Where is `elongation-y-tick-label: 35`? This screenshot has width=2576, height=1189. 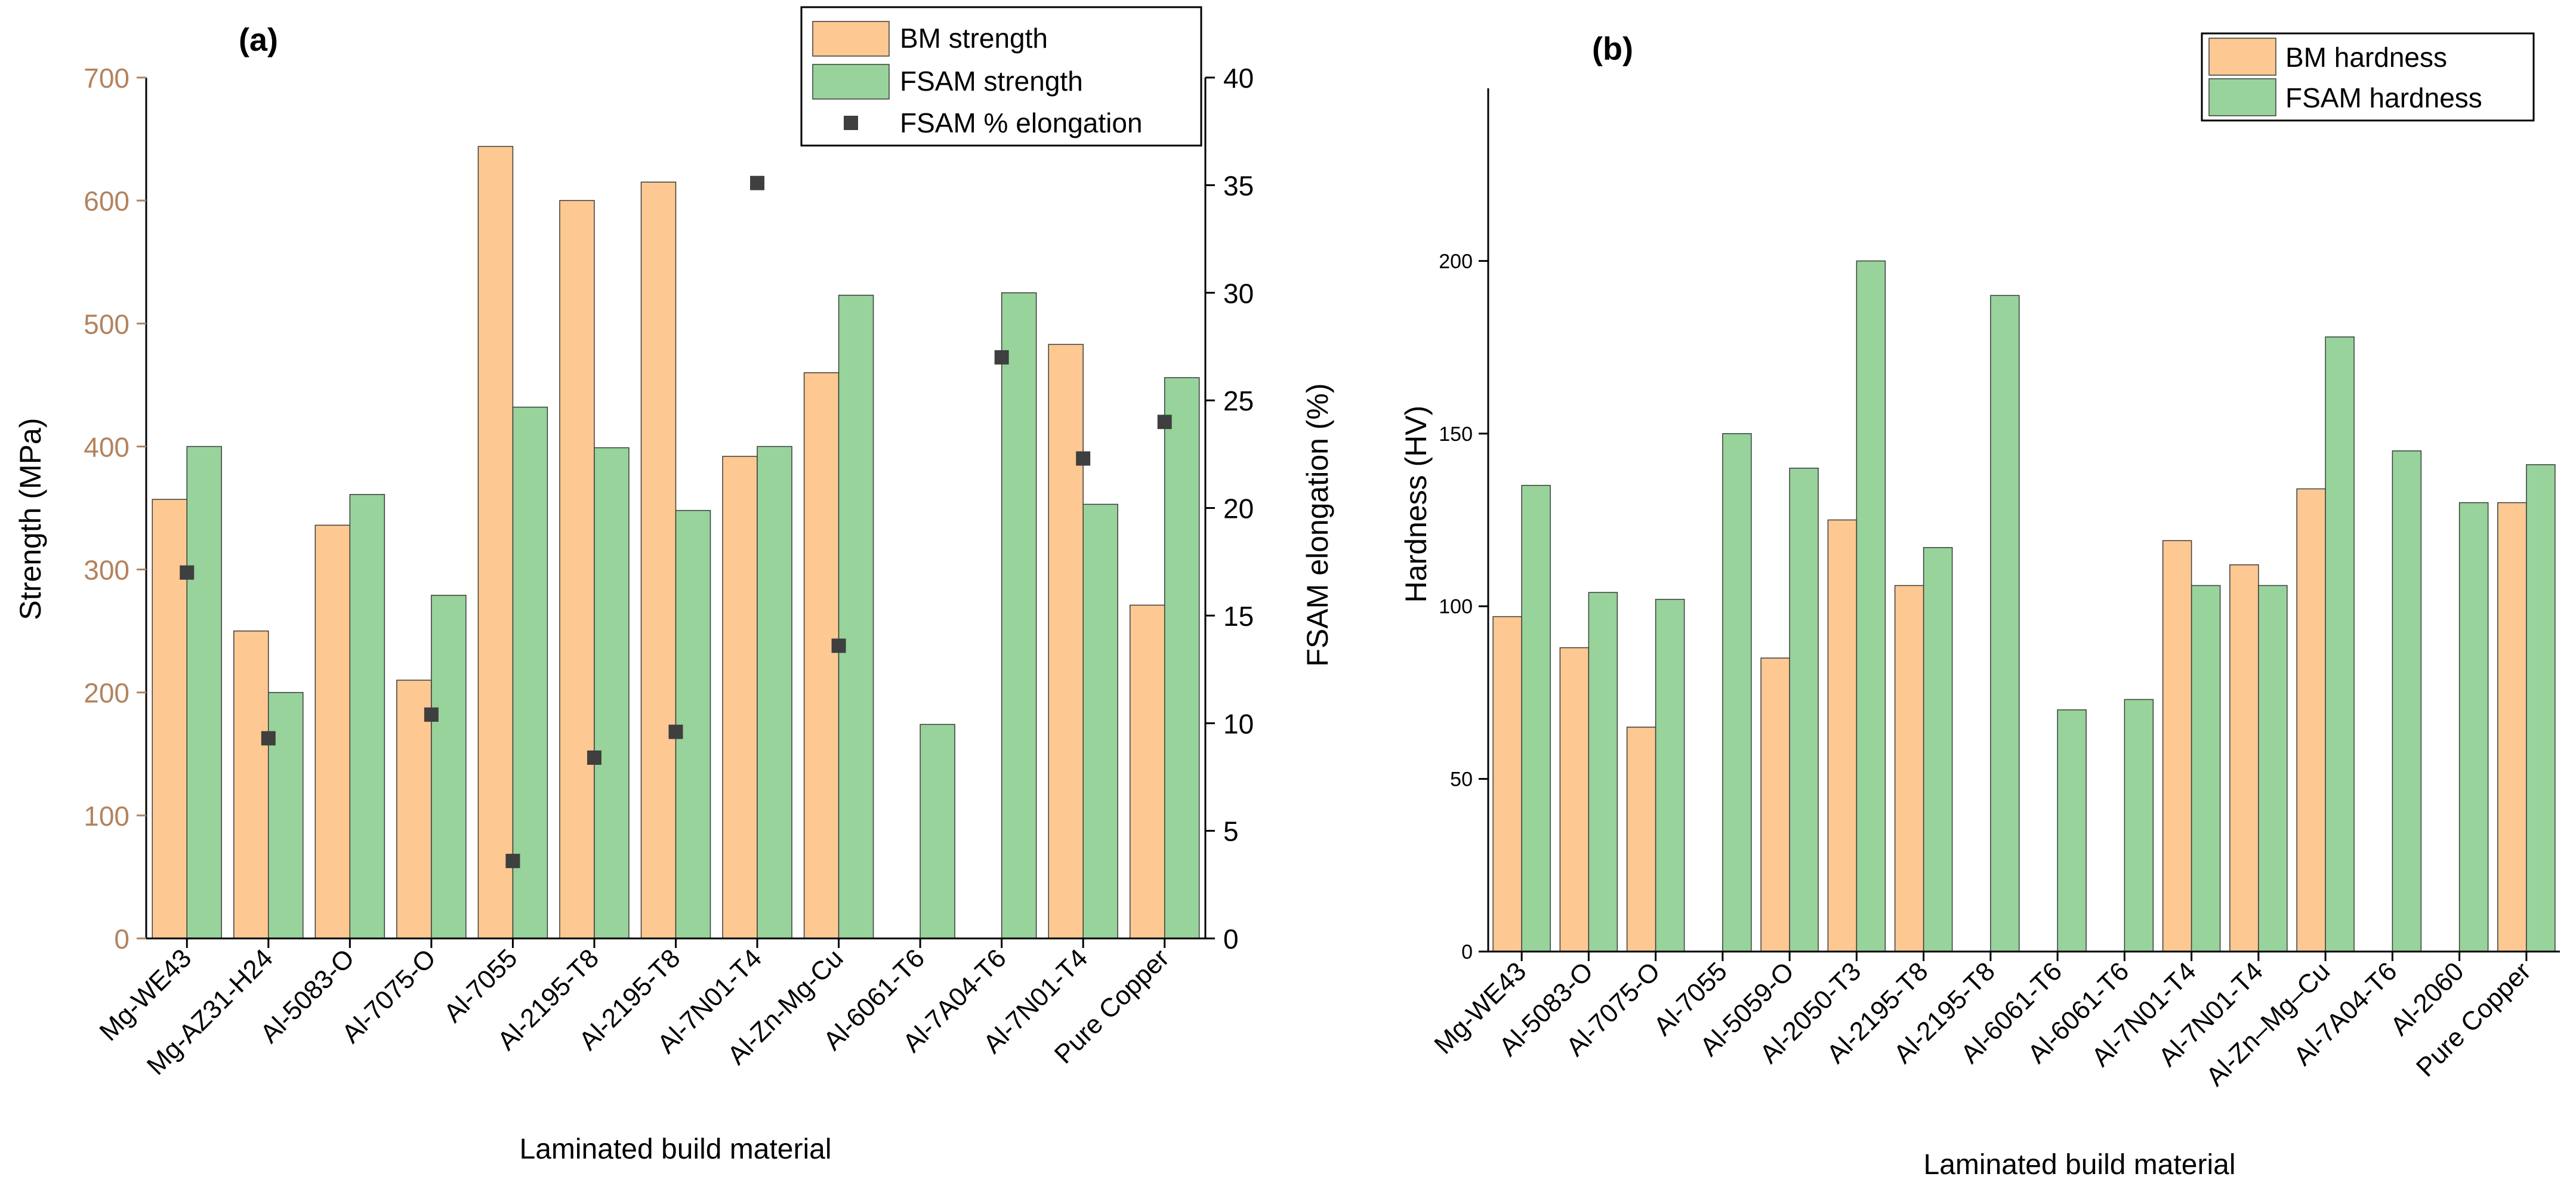
elongation-y-tick-label: 35 is located at coordinates (1238, 185).